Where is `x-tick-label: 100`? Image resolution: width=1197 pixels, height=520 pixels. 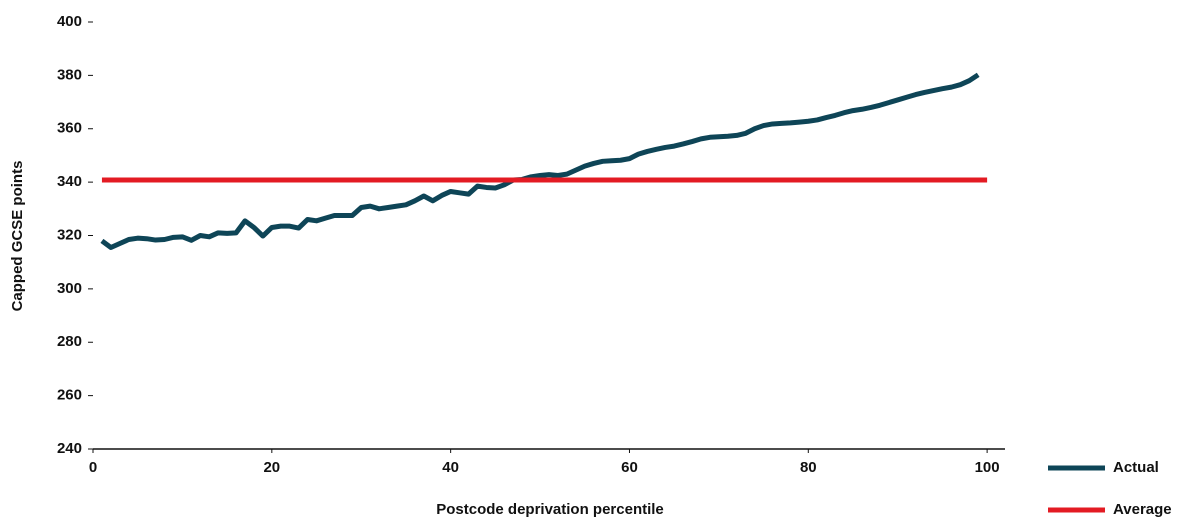 x-tick-label: 100 is located at coordinates (987, 467).